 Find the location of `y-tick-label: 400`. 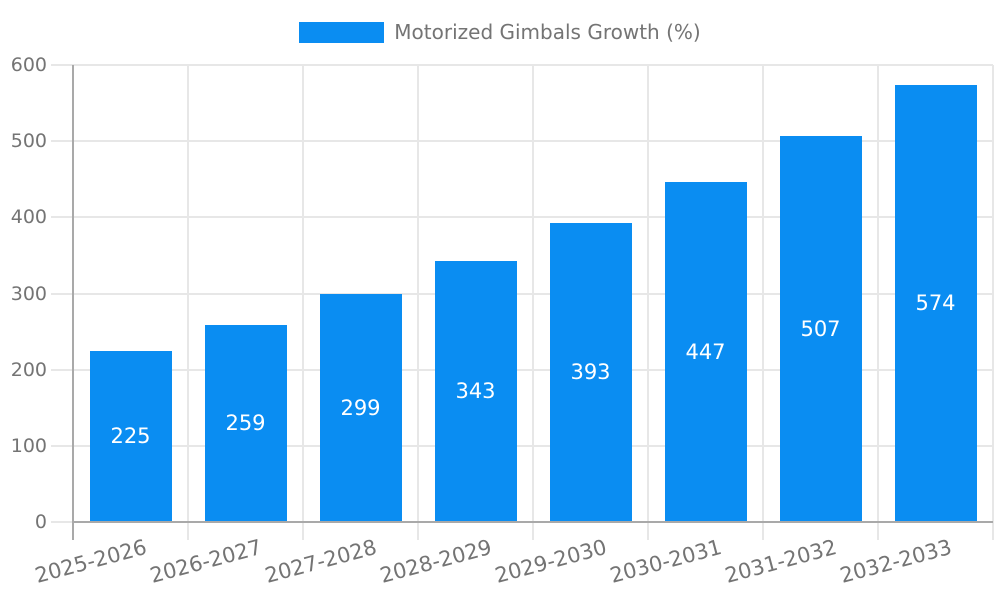

y-tick-label: 400 is located at coordinates (28, 217).